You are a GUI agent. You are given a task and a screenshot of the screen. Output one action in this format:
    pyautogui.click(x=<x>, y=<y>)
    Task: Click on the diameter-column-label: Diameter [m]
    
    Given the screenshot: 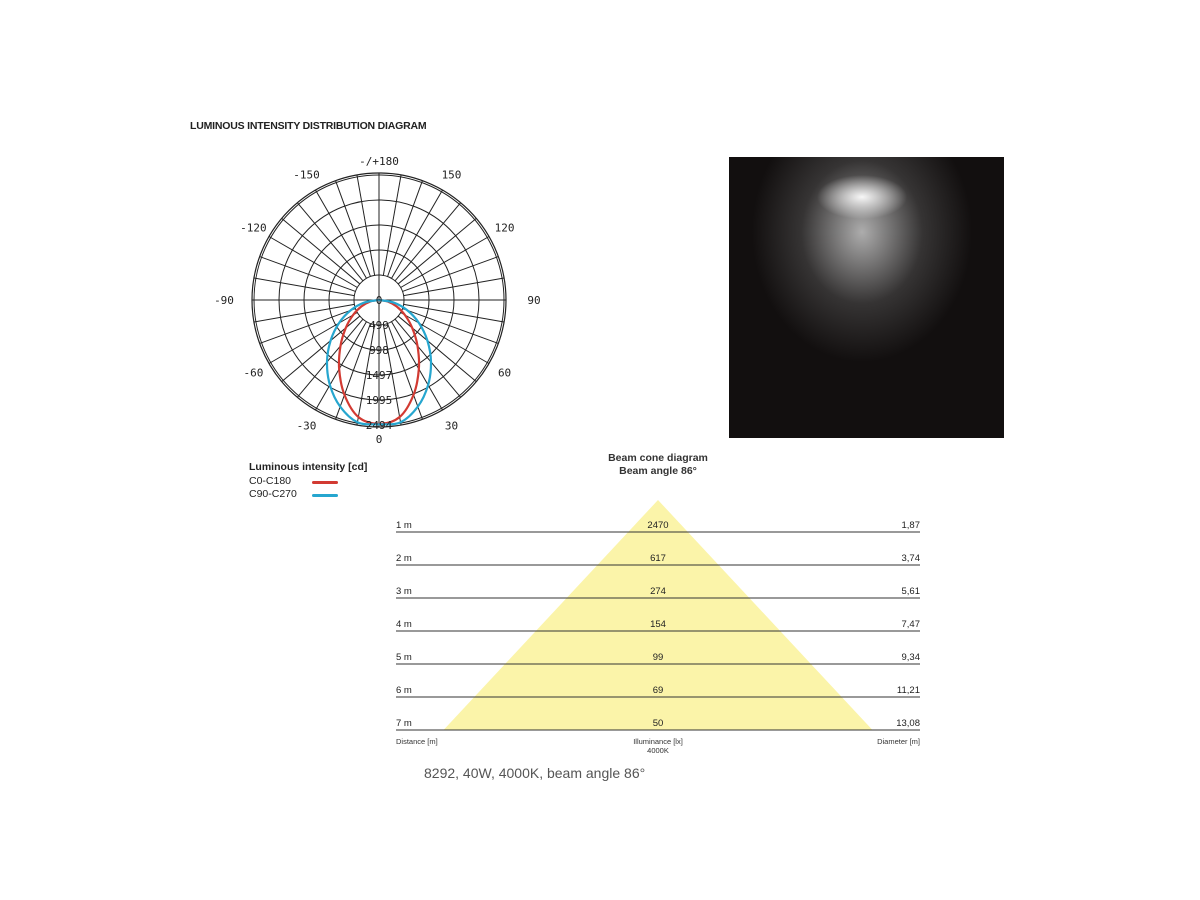 What is the action you would take?
    pyautogui.click(x=898, y=741)
    